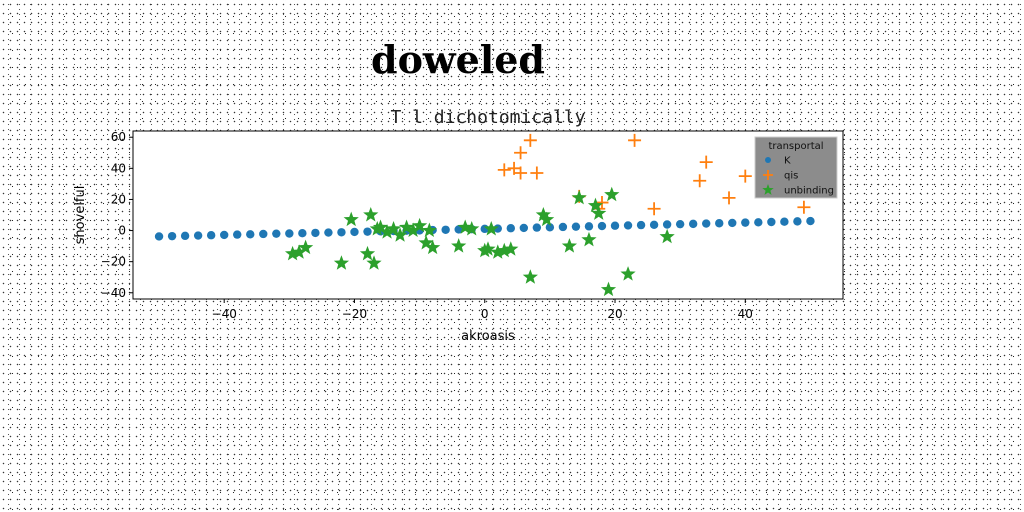  Describe the element at coordinates (485, 314) in the screenshot. I see `x-tick-label: 0` at that location.